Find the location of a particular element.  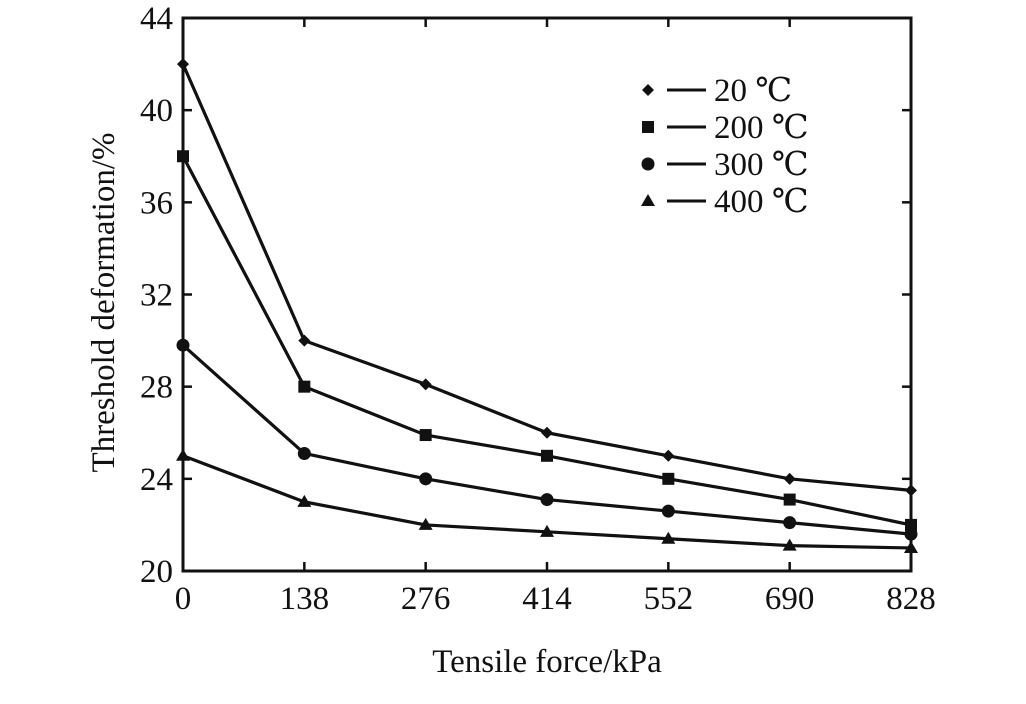

x-tick-label: 828 is located at coordinates (911, 599).